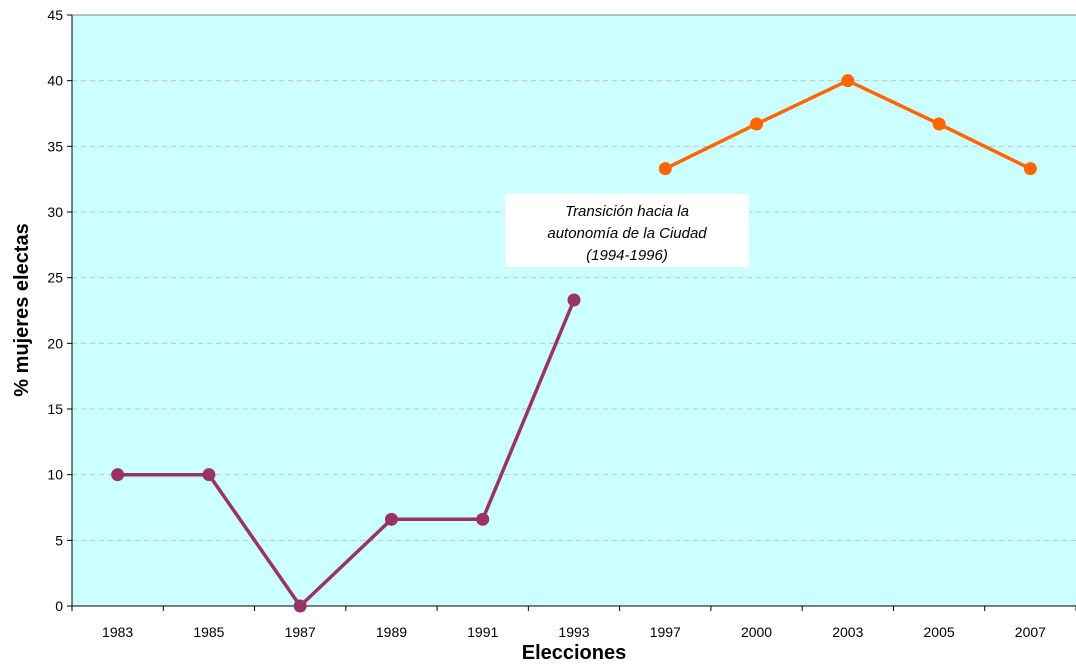  What do you see at coordinates (55, 409) in the screenshot?
I see `y-tick-label: 15` at bounding box center [55, 409].